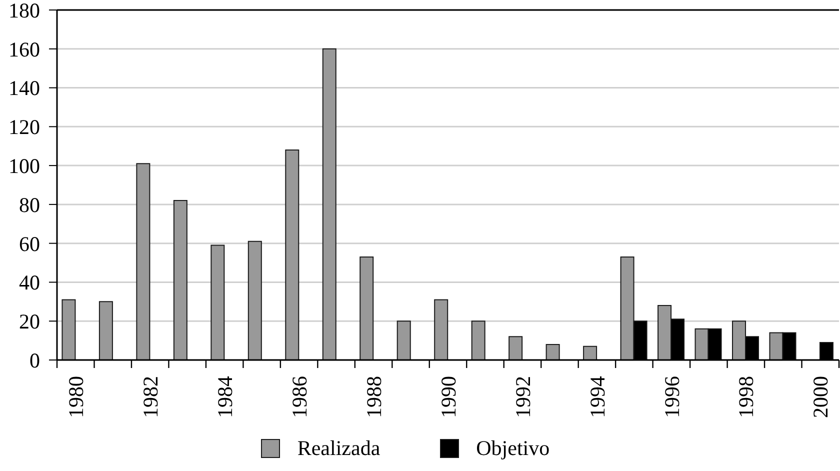  I want to click on y-tick-label: 80, so click(29, 204).